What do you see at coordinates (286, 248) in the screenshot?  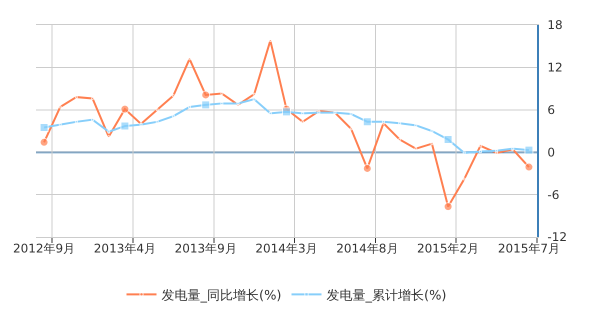 I see `x-tick-label: 2014年3月` at bounding box center [286, 248].